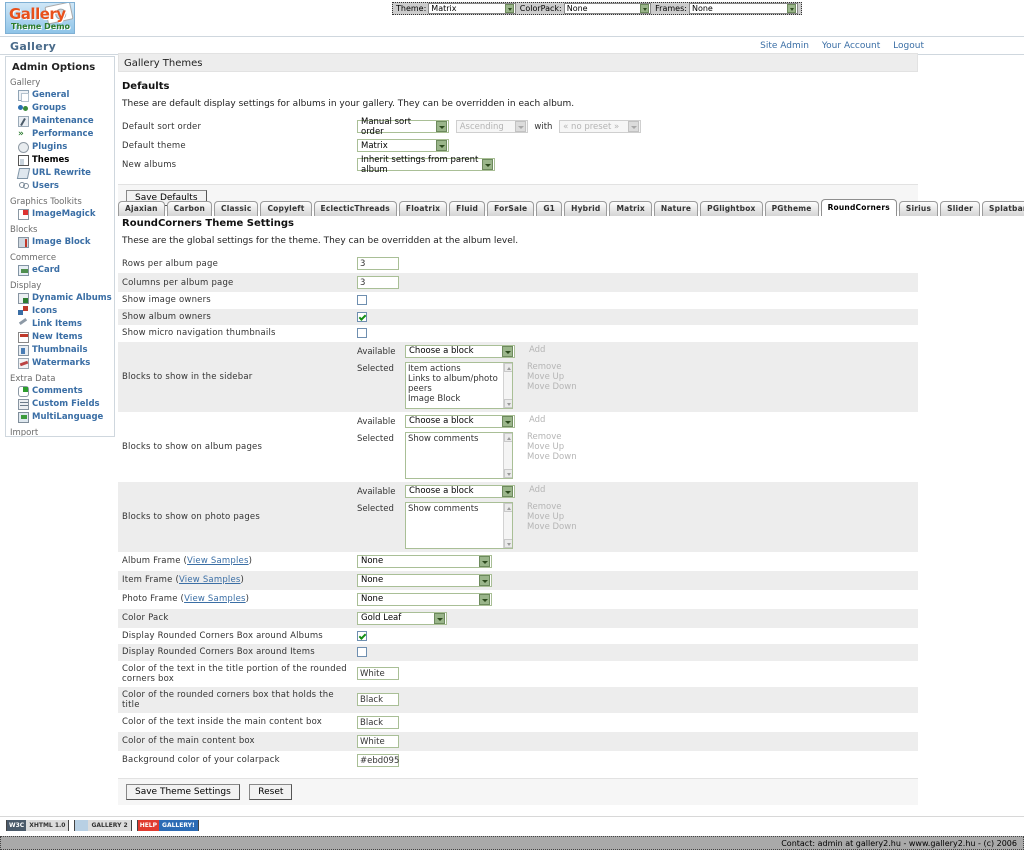  I want to click on sidebar-item-general: General, so click(60, 95).